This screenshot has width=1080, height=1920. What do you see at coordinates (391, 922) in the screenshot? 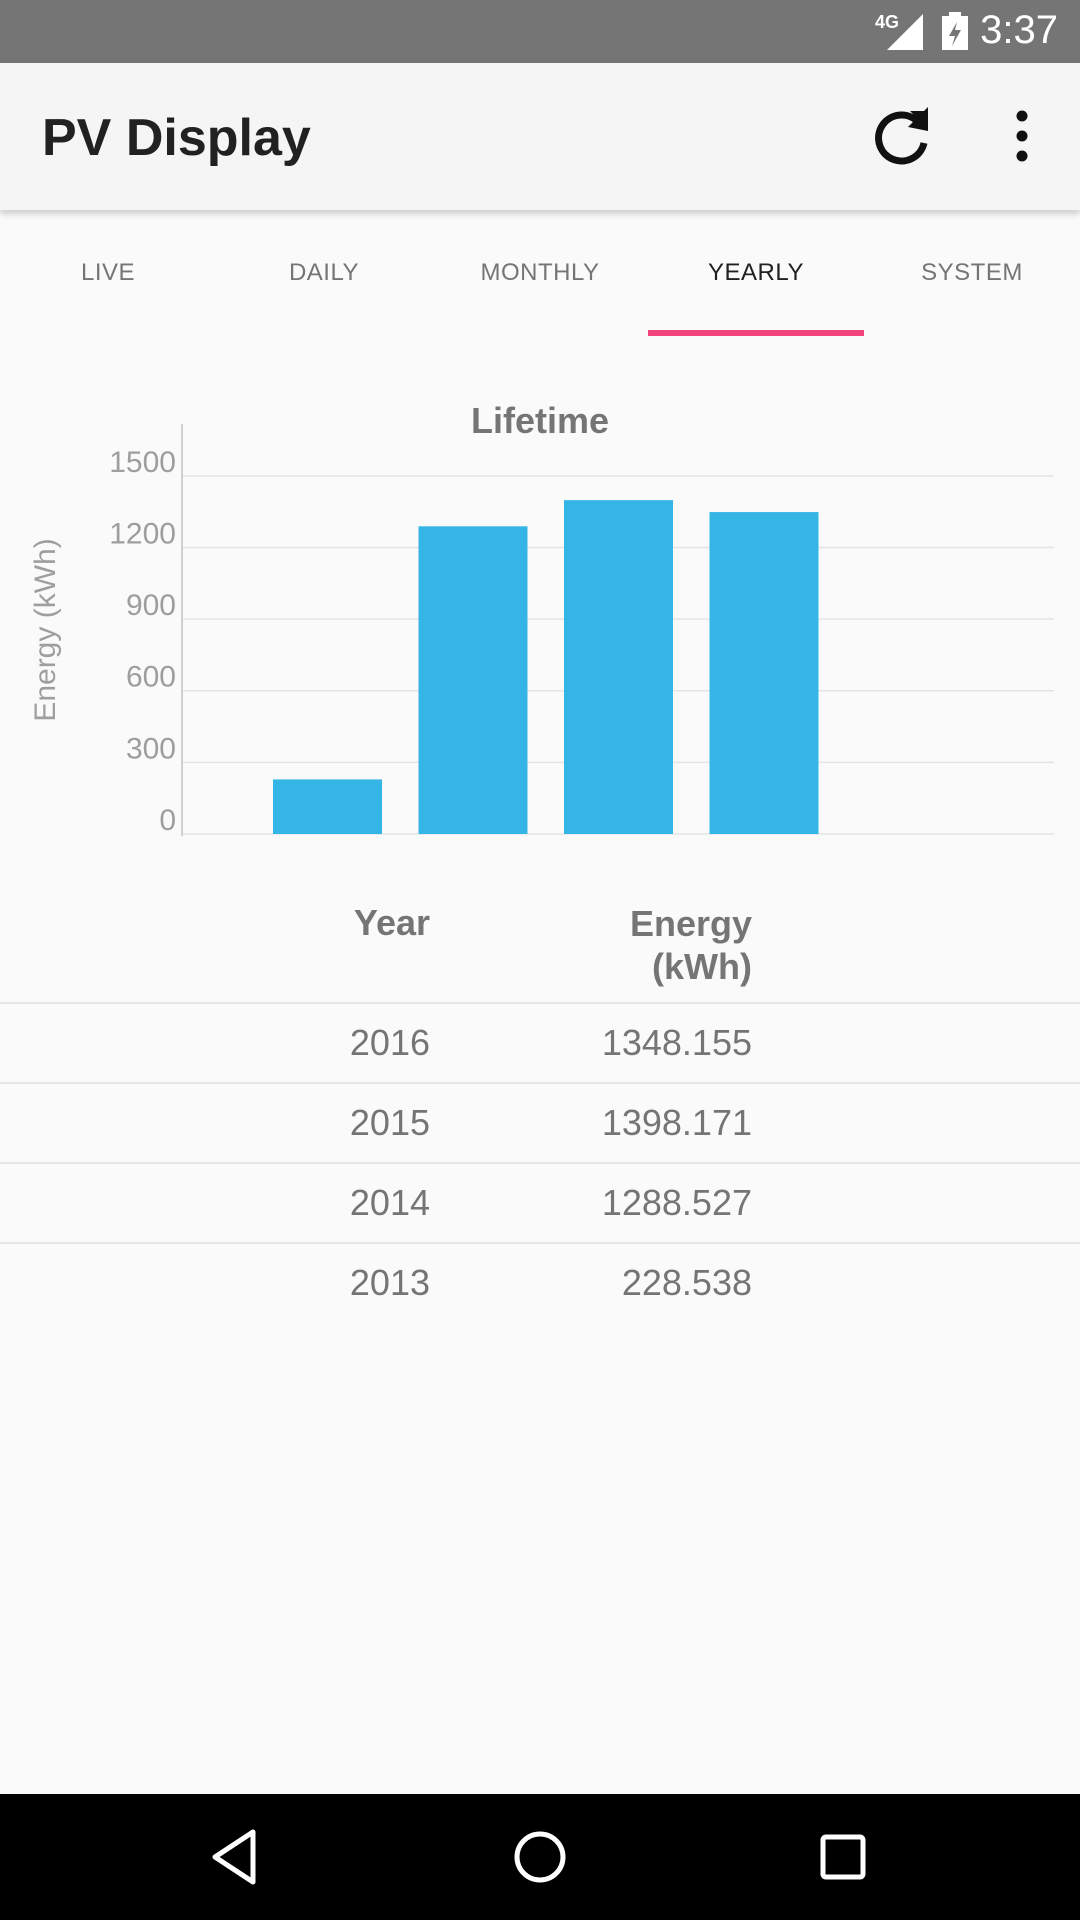
I see `header-year: Year` at bounding box center [391, 922].